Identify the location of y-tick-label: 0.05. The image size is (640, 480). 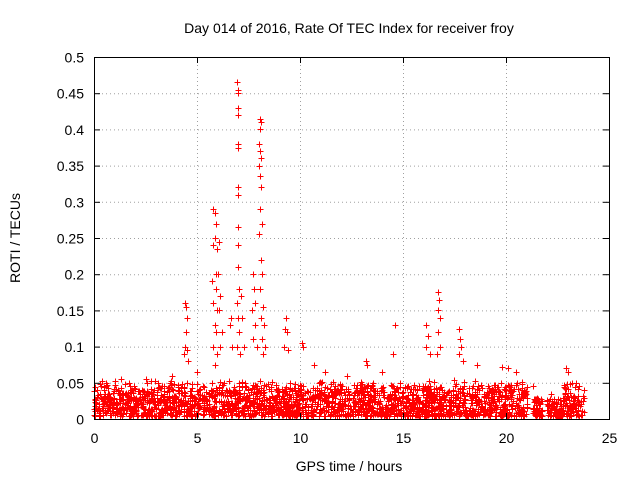
(70, 383).